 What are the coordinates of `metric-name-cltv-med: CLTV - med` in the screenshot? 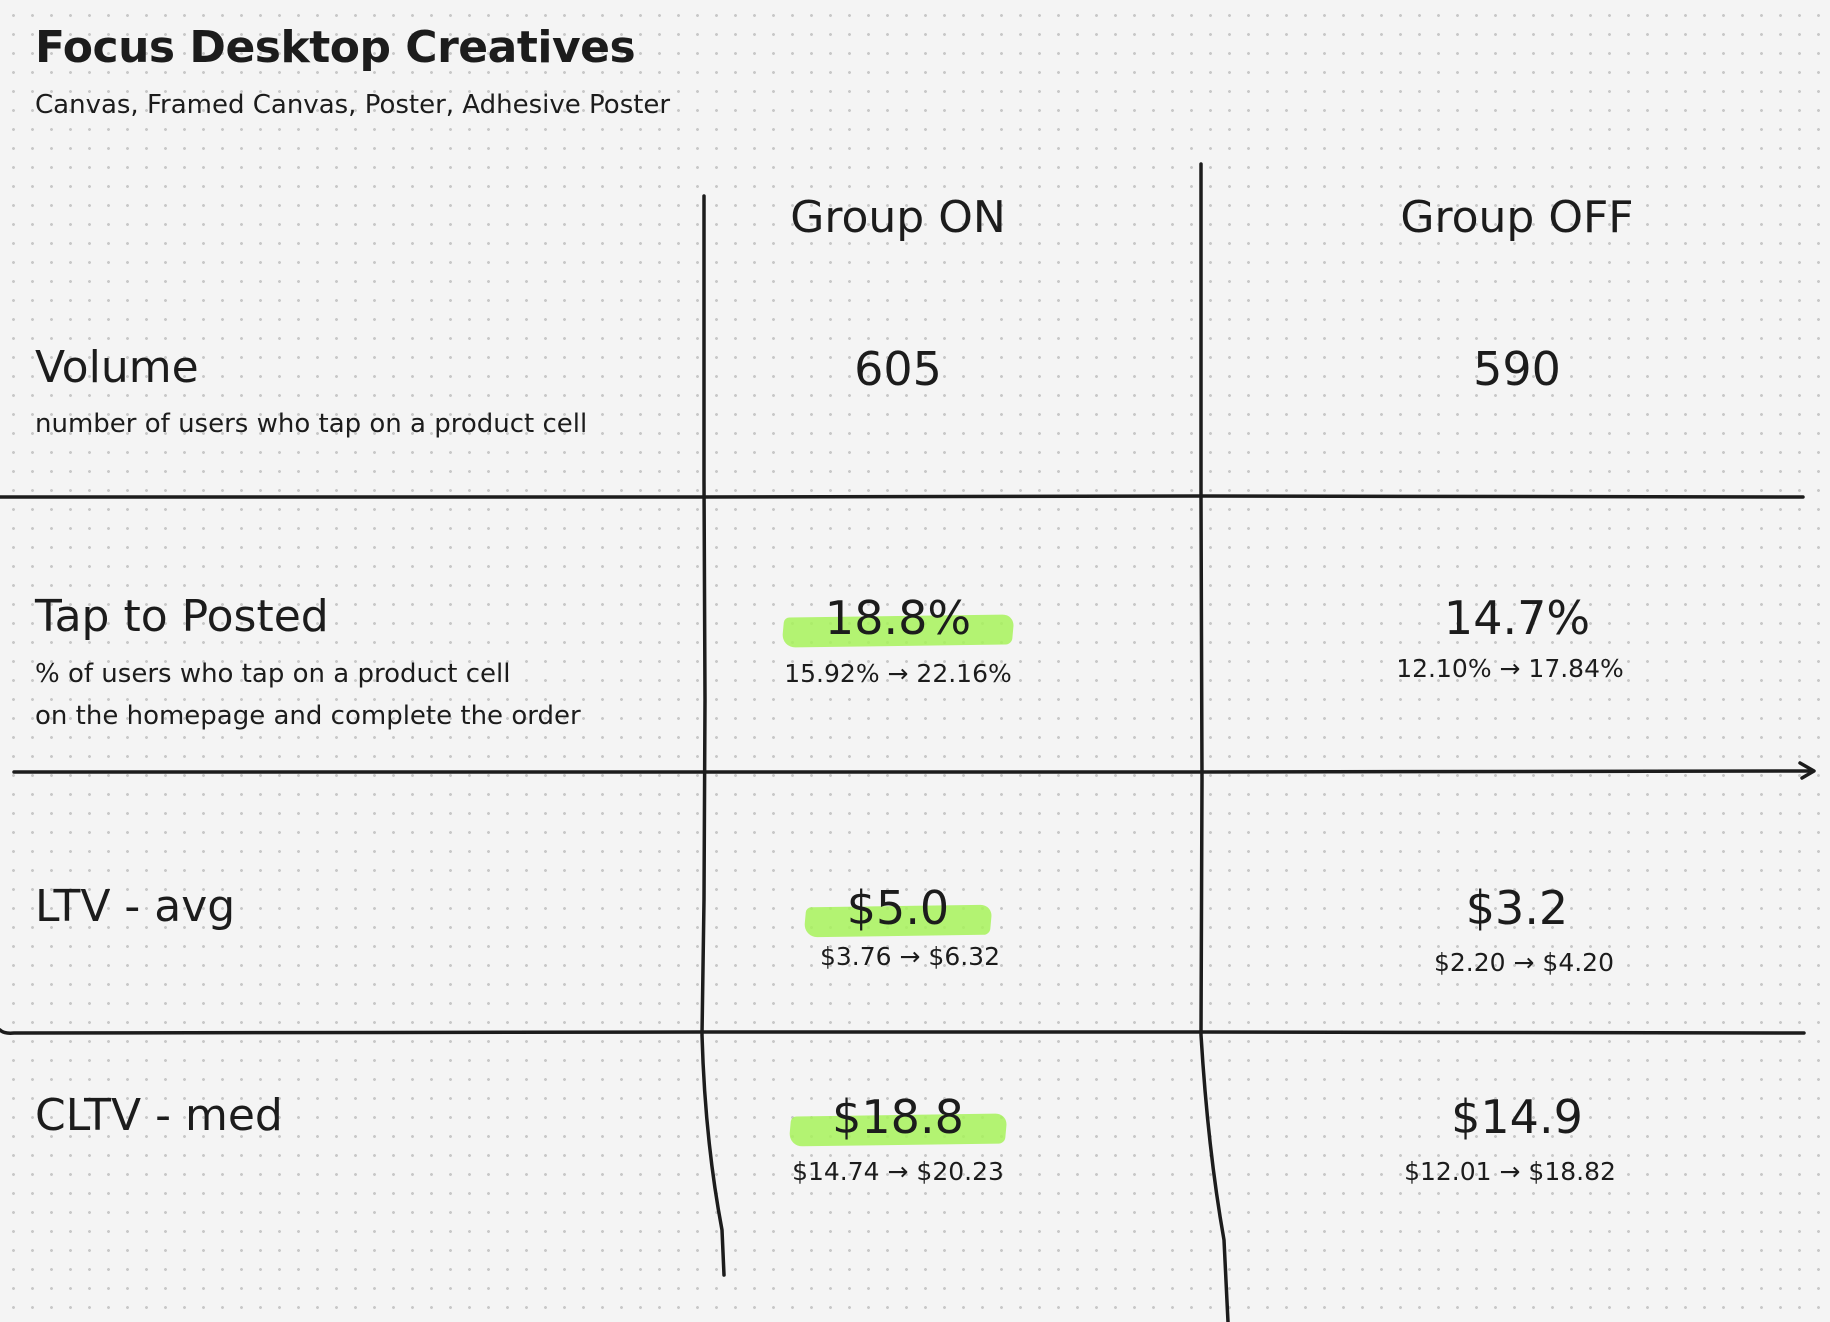 It's located at (159, 1115).